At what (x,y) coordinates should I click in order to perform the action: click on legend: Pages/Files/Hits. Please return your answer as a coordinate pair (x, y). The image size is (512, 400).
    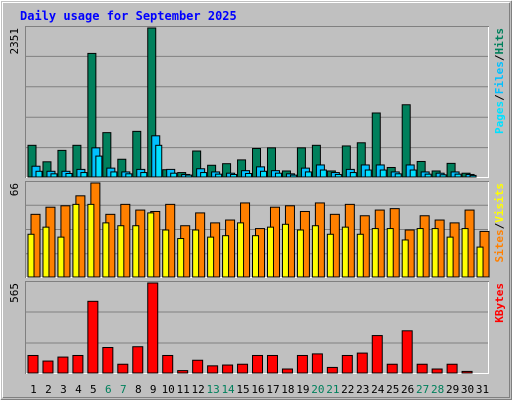
    Looking at the image, I should click on (499, 81).